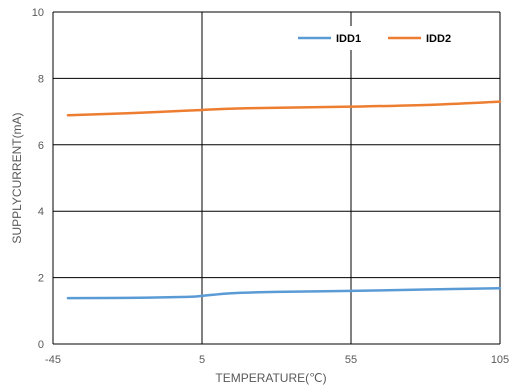  I want to click on legend: IDD1 IDD2, so click(385, 38).